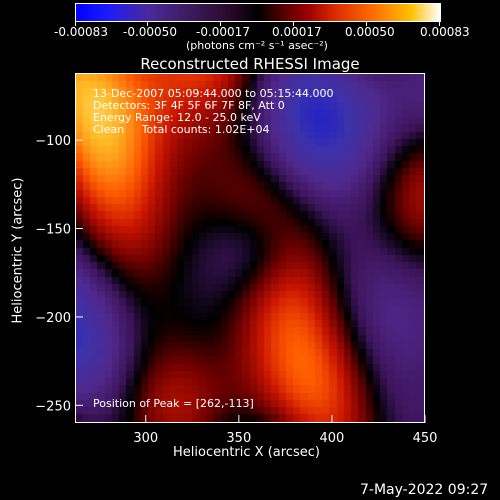  Describe the element at coordinates (189, 105) in the screenshot. I see `annotation-detectors: Detectors: 3F 4F 5F 6F 7F 8F, Att 0` at that location.